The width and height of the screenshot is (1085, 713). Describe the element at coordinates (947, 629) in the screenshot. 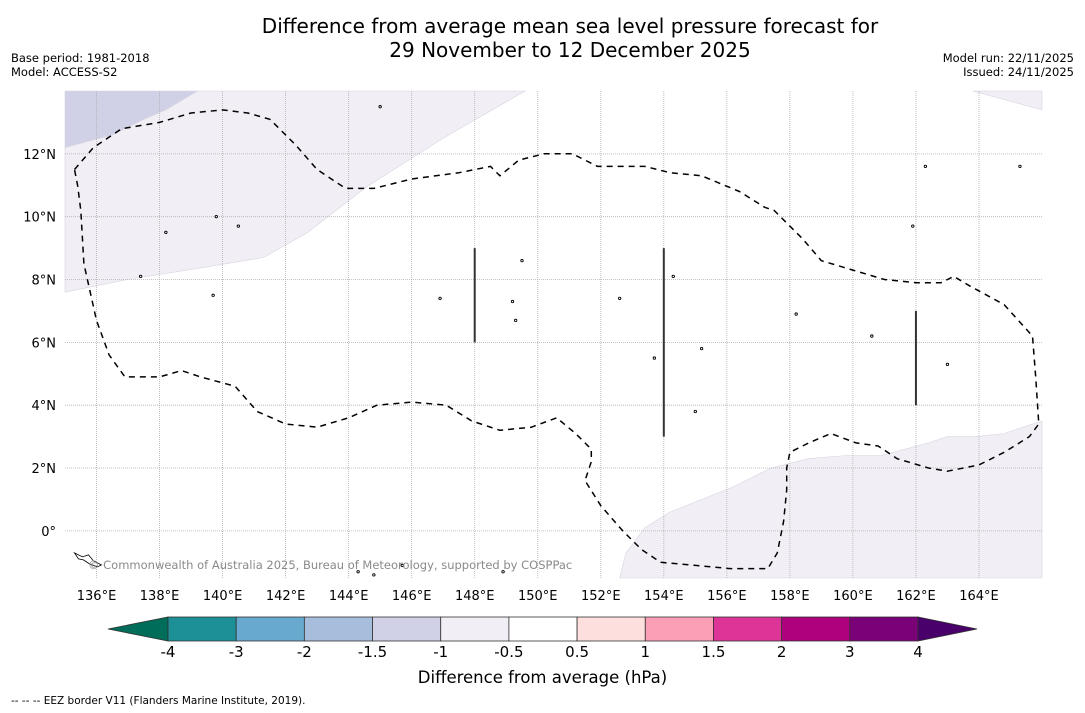

I see `colorbar-over-arrow` at that location.